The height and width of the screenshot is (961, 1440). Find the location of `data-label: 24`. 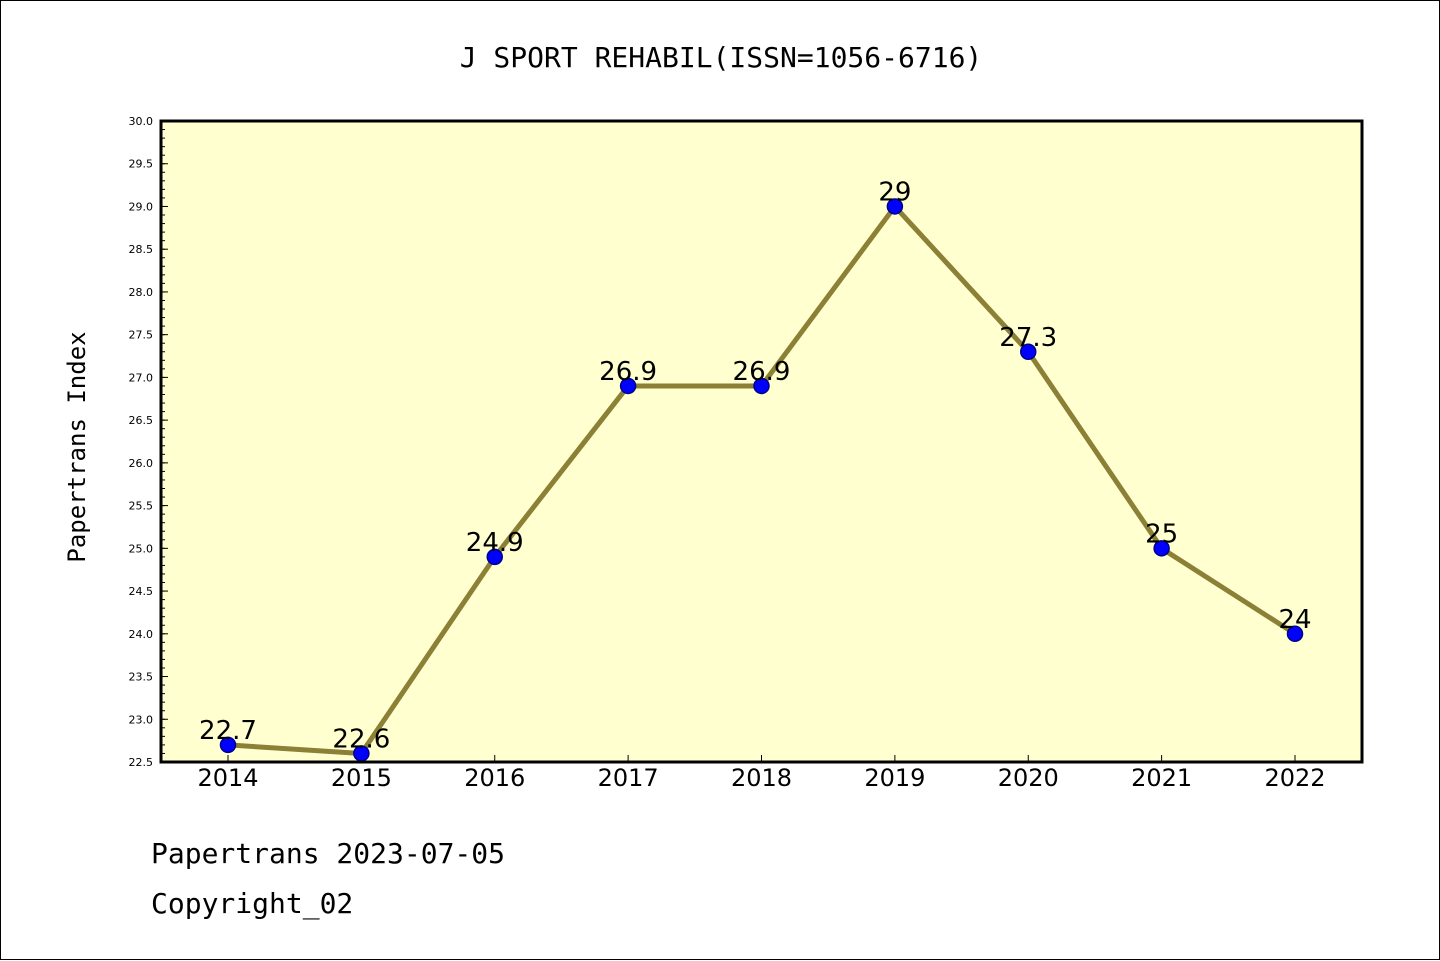

data-label: 24 is located at coordinates (1294, 620).